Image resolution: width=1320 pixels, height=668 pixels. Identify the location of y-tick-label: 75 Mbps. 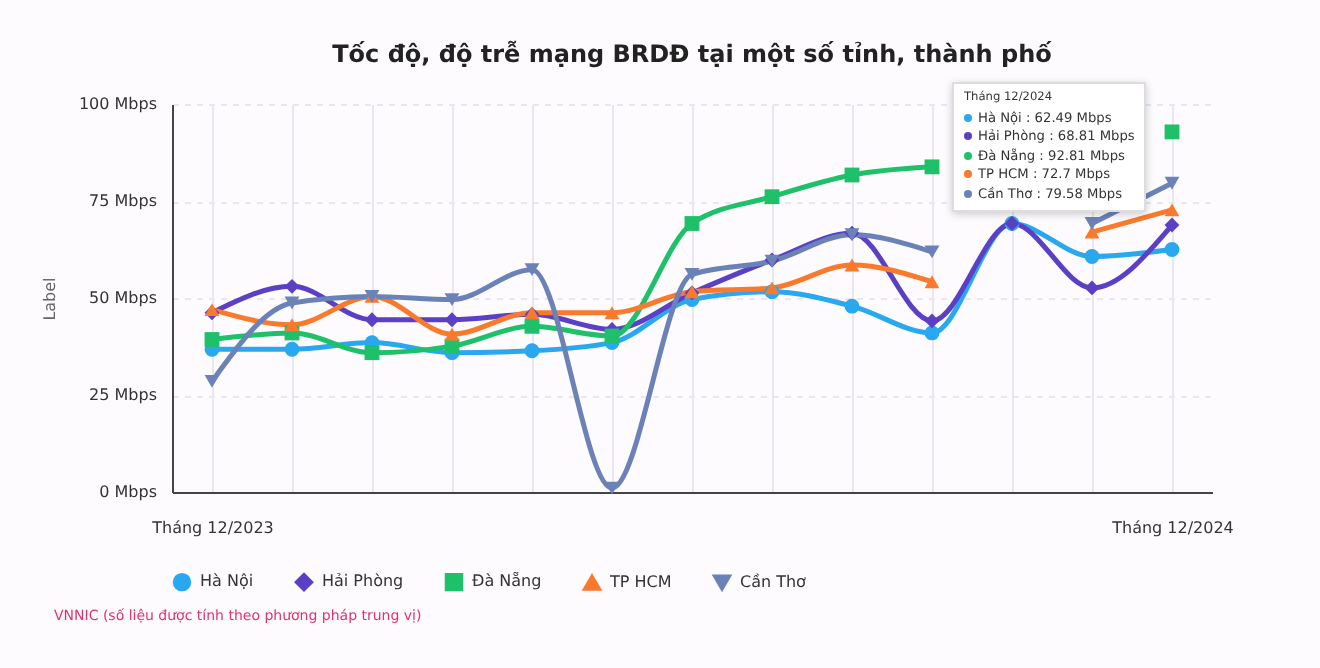
(123, 201).